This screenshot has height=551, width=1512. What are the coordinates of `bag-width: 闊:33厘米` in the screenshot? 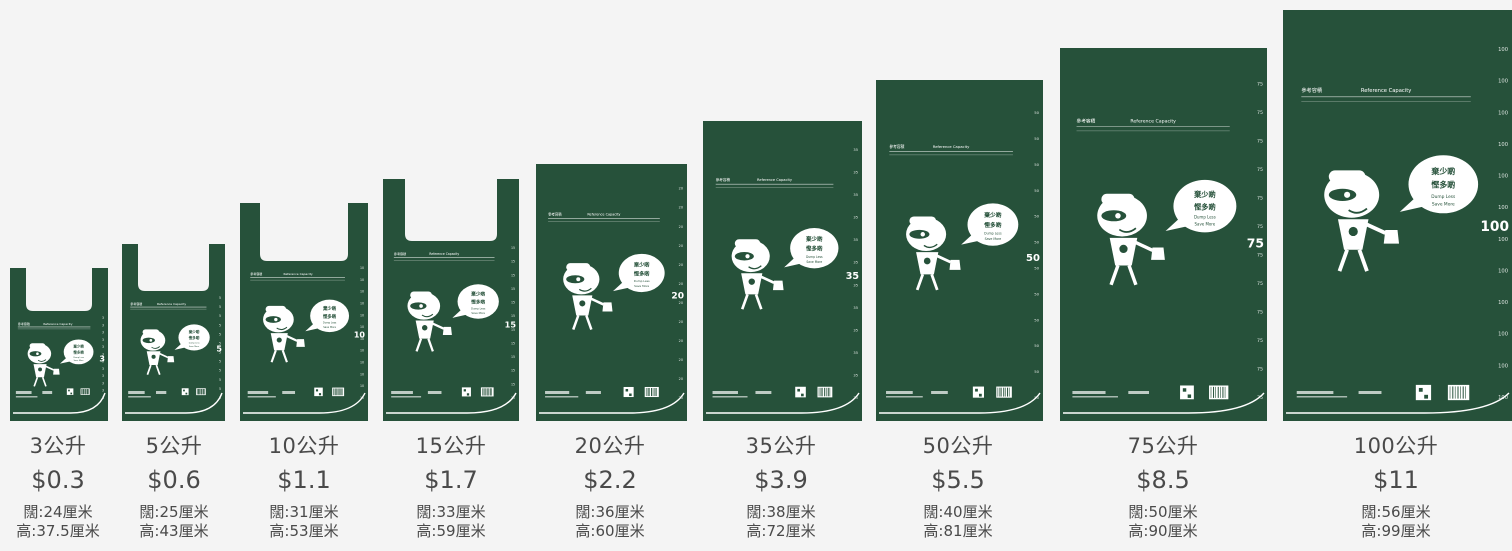 It's located at (451, 512).